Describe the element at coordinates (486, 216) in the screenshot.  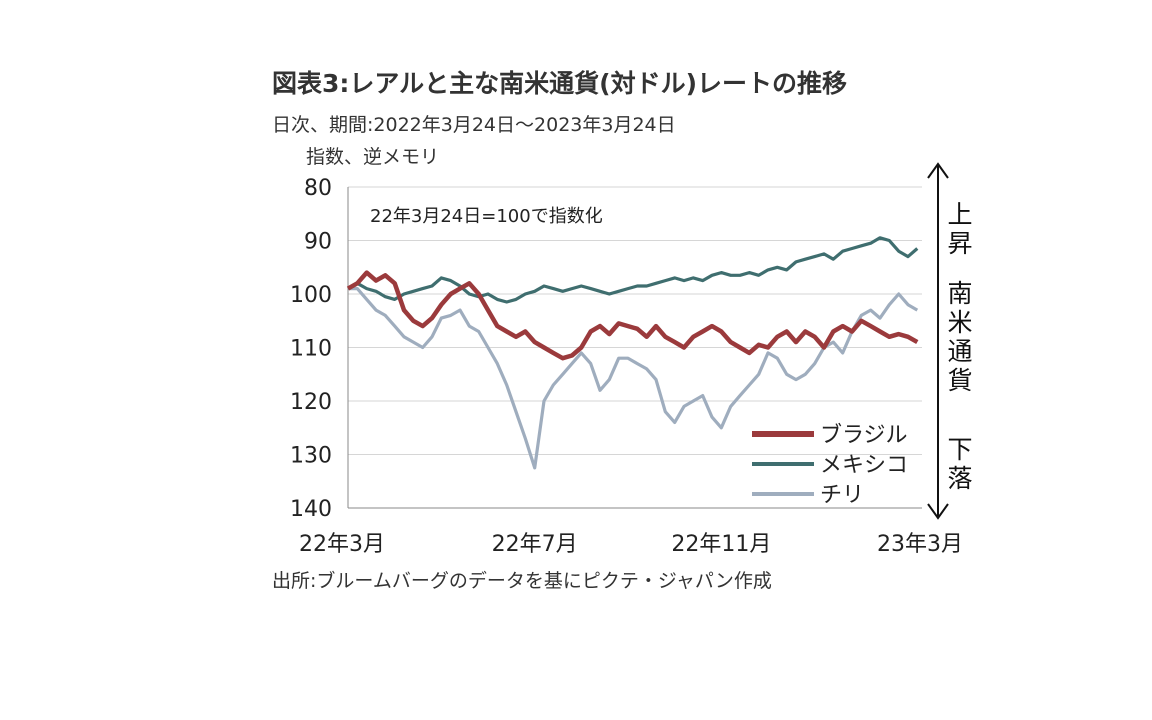
I see `chart-annotation: 22年3月24日=100で指数化` at that location.